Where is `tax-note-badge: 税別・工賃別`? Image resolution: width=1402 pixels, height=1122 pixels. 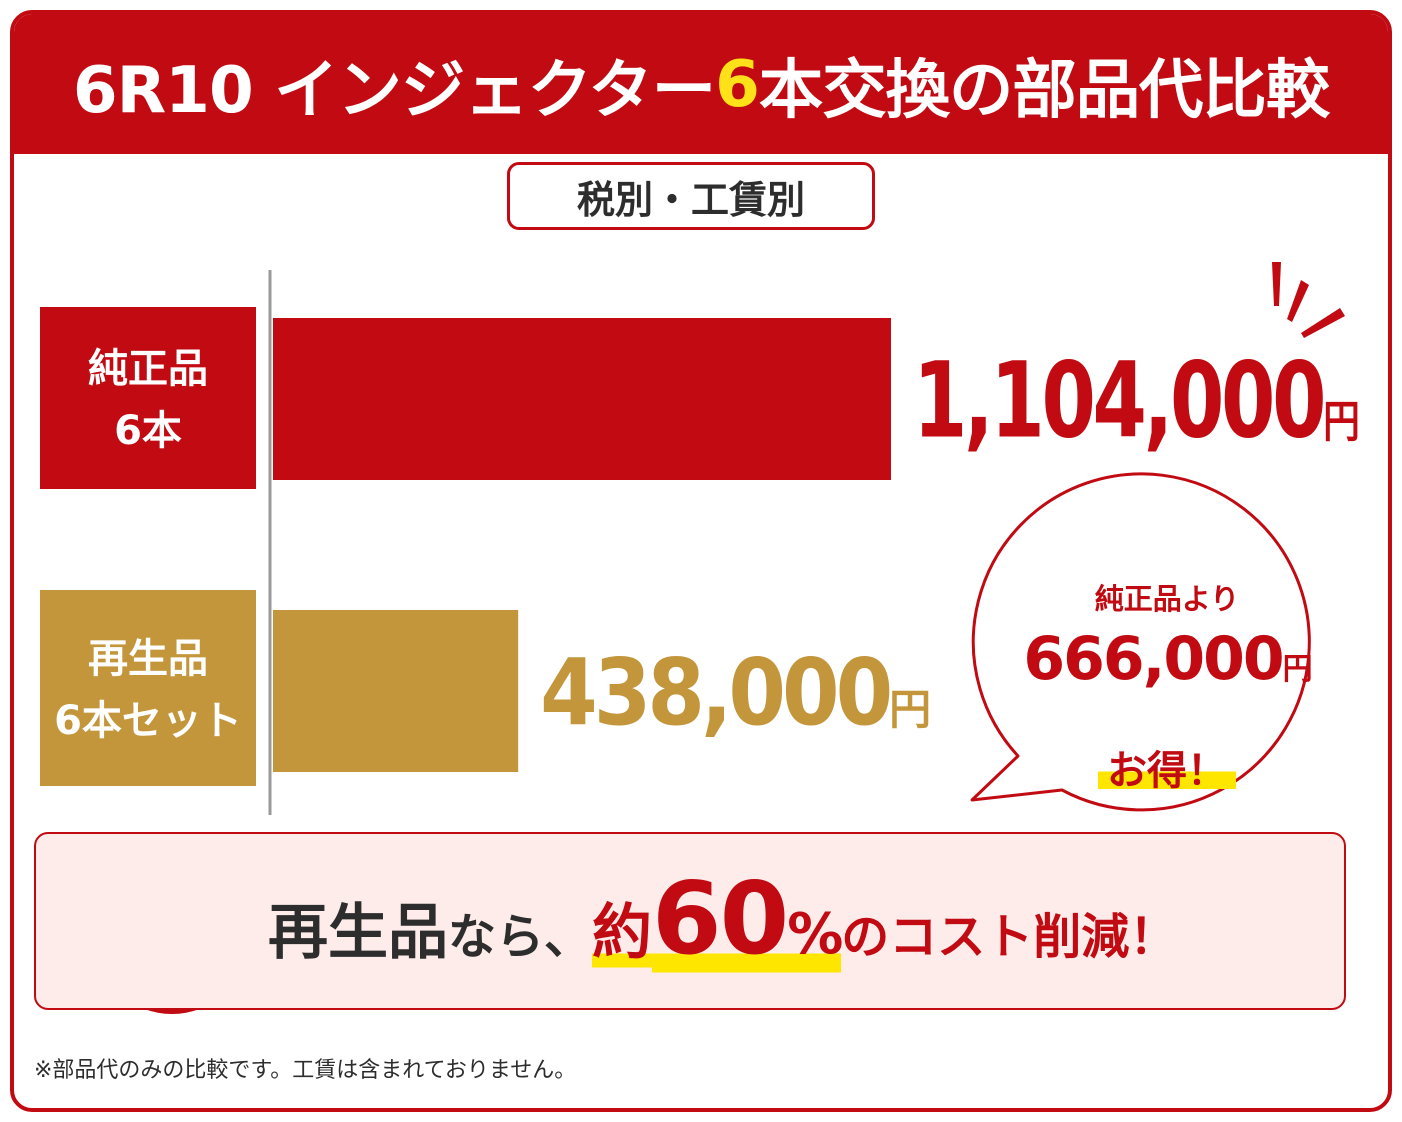
tax-note-badge: 税別・工賃別 is located at coordinates (691, 196).